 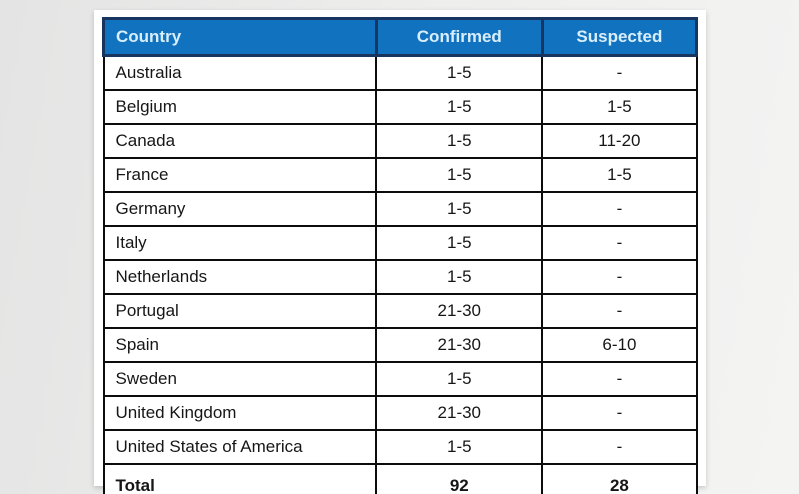 What do you see at coordinates (240, 413) in the screenshot?
I see `cell-country: United Kingdom` at bounding box center [240, 413].